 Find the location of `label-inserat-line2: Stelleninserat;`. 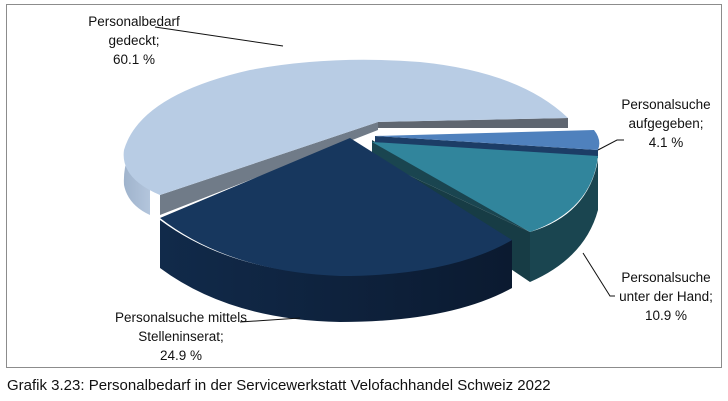

label-inserat-line2: Stelleninserat; is located at coordinates (181, 336).